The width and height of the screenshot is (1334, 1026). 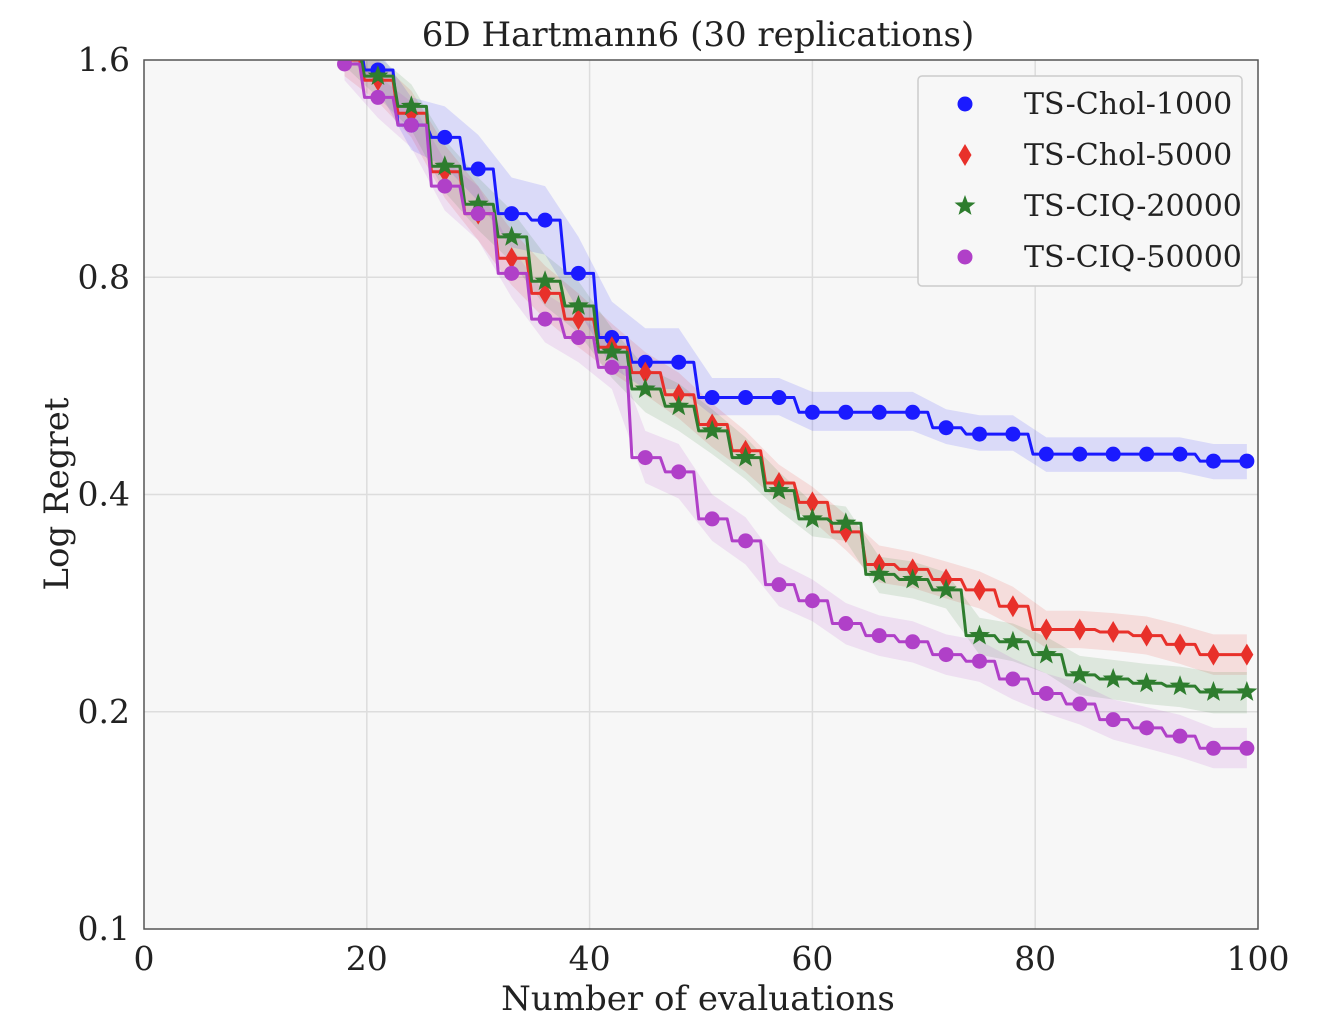 I want to click on legend-label-ts-chol-5000: TS-Chol-5000, so click(x=1128, y=155).